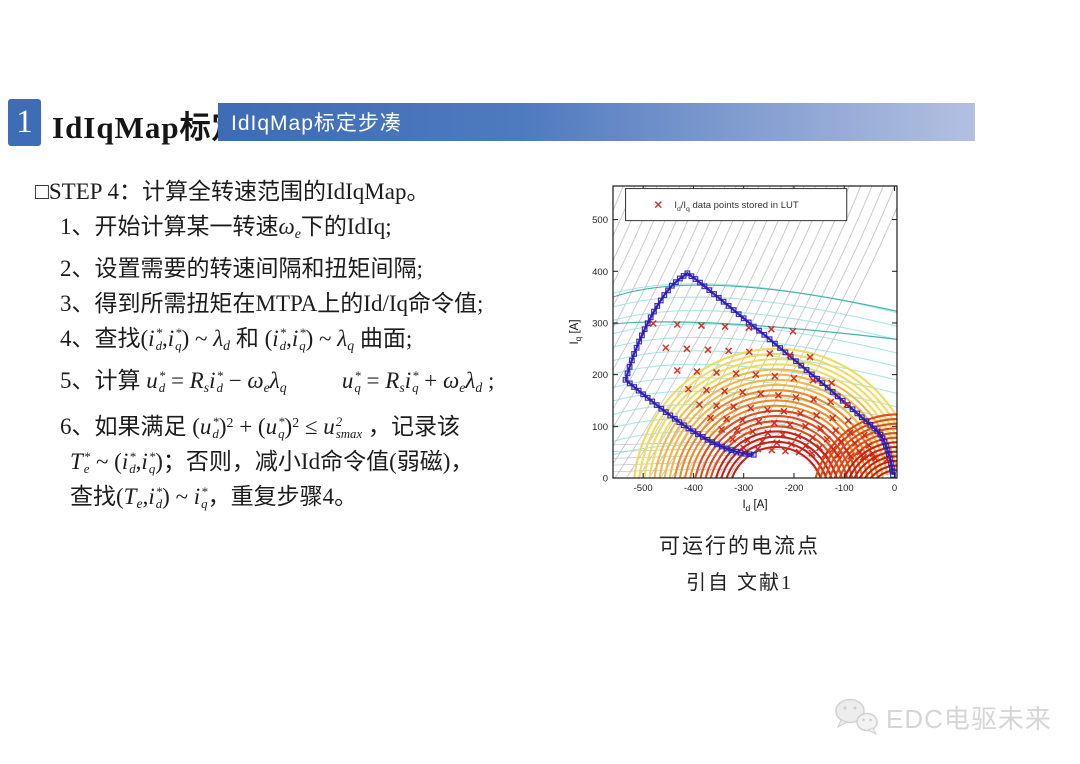 The image size is (1080, 764). What do you see at coordinates (260, 427) in the screenshot?
I see `step-line: 6、如果满足 (u * d)2 + (u * q)2 ≤ u 2 smax ，记录该` at bounding box center [260, 427].